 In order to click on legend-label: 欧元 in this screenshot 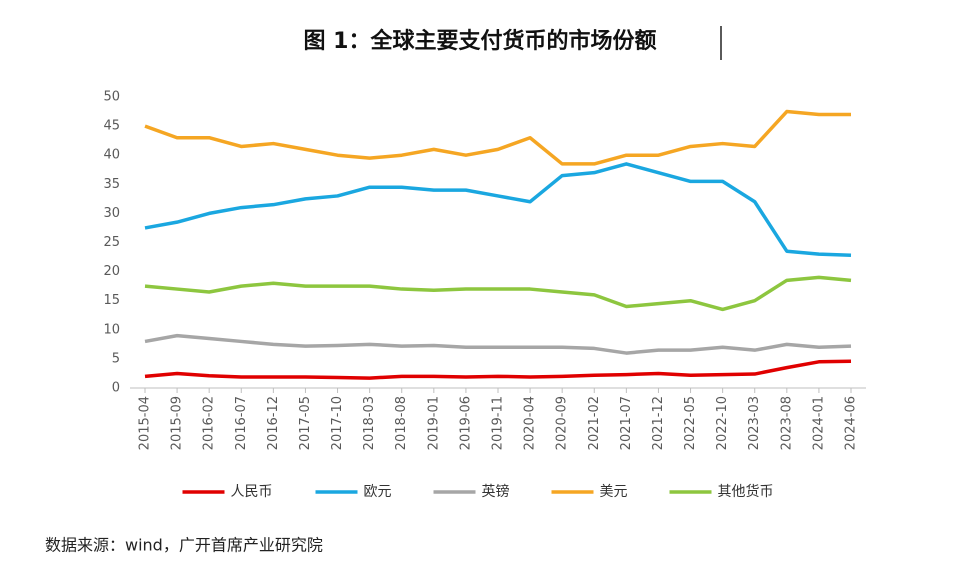, I will do `click(378, 492)`.